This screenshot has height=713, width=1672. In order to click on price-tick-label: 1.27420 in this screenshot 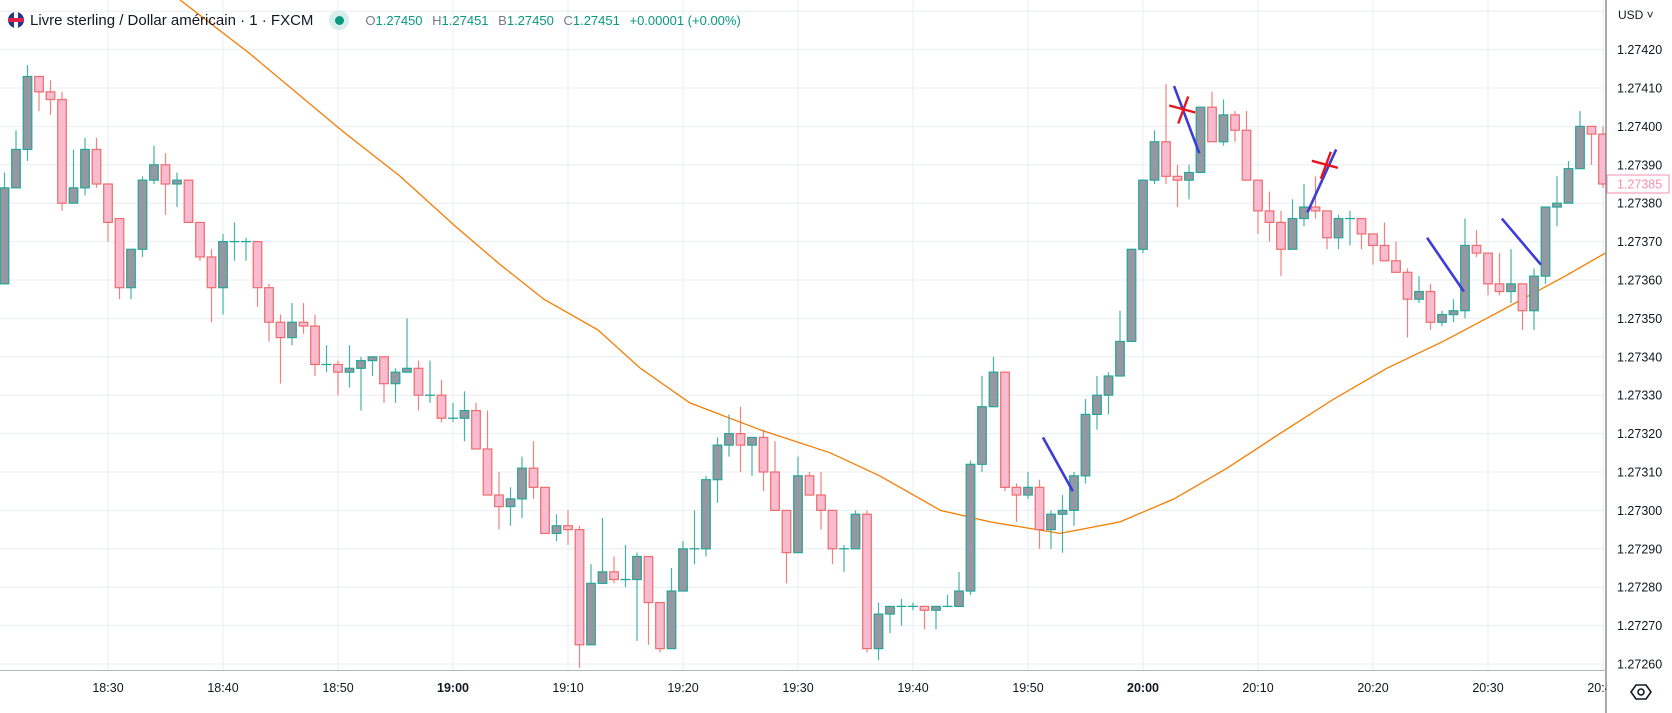, I will do `click(1639, 50)`.